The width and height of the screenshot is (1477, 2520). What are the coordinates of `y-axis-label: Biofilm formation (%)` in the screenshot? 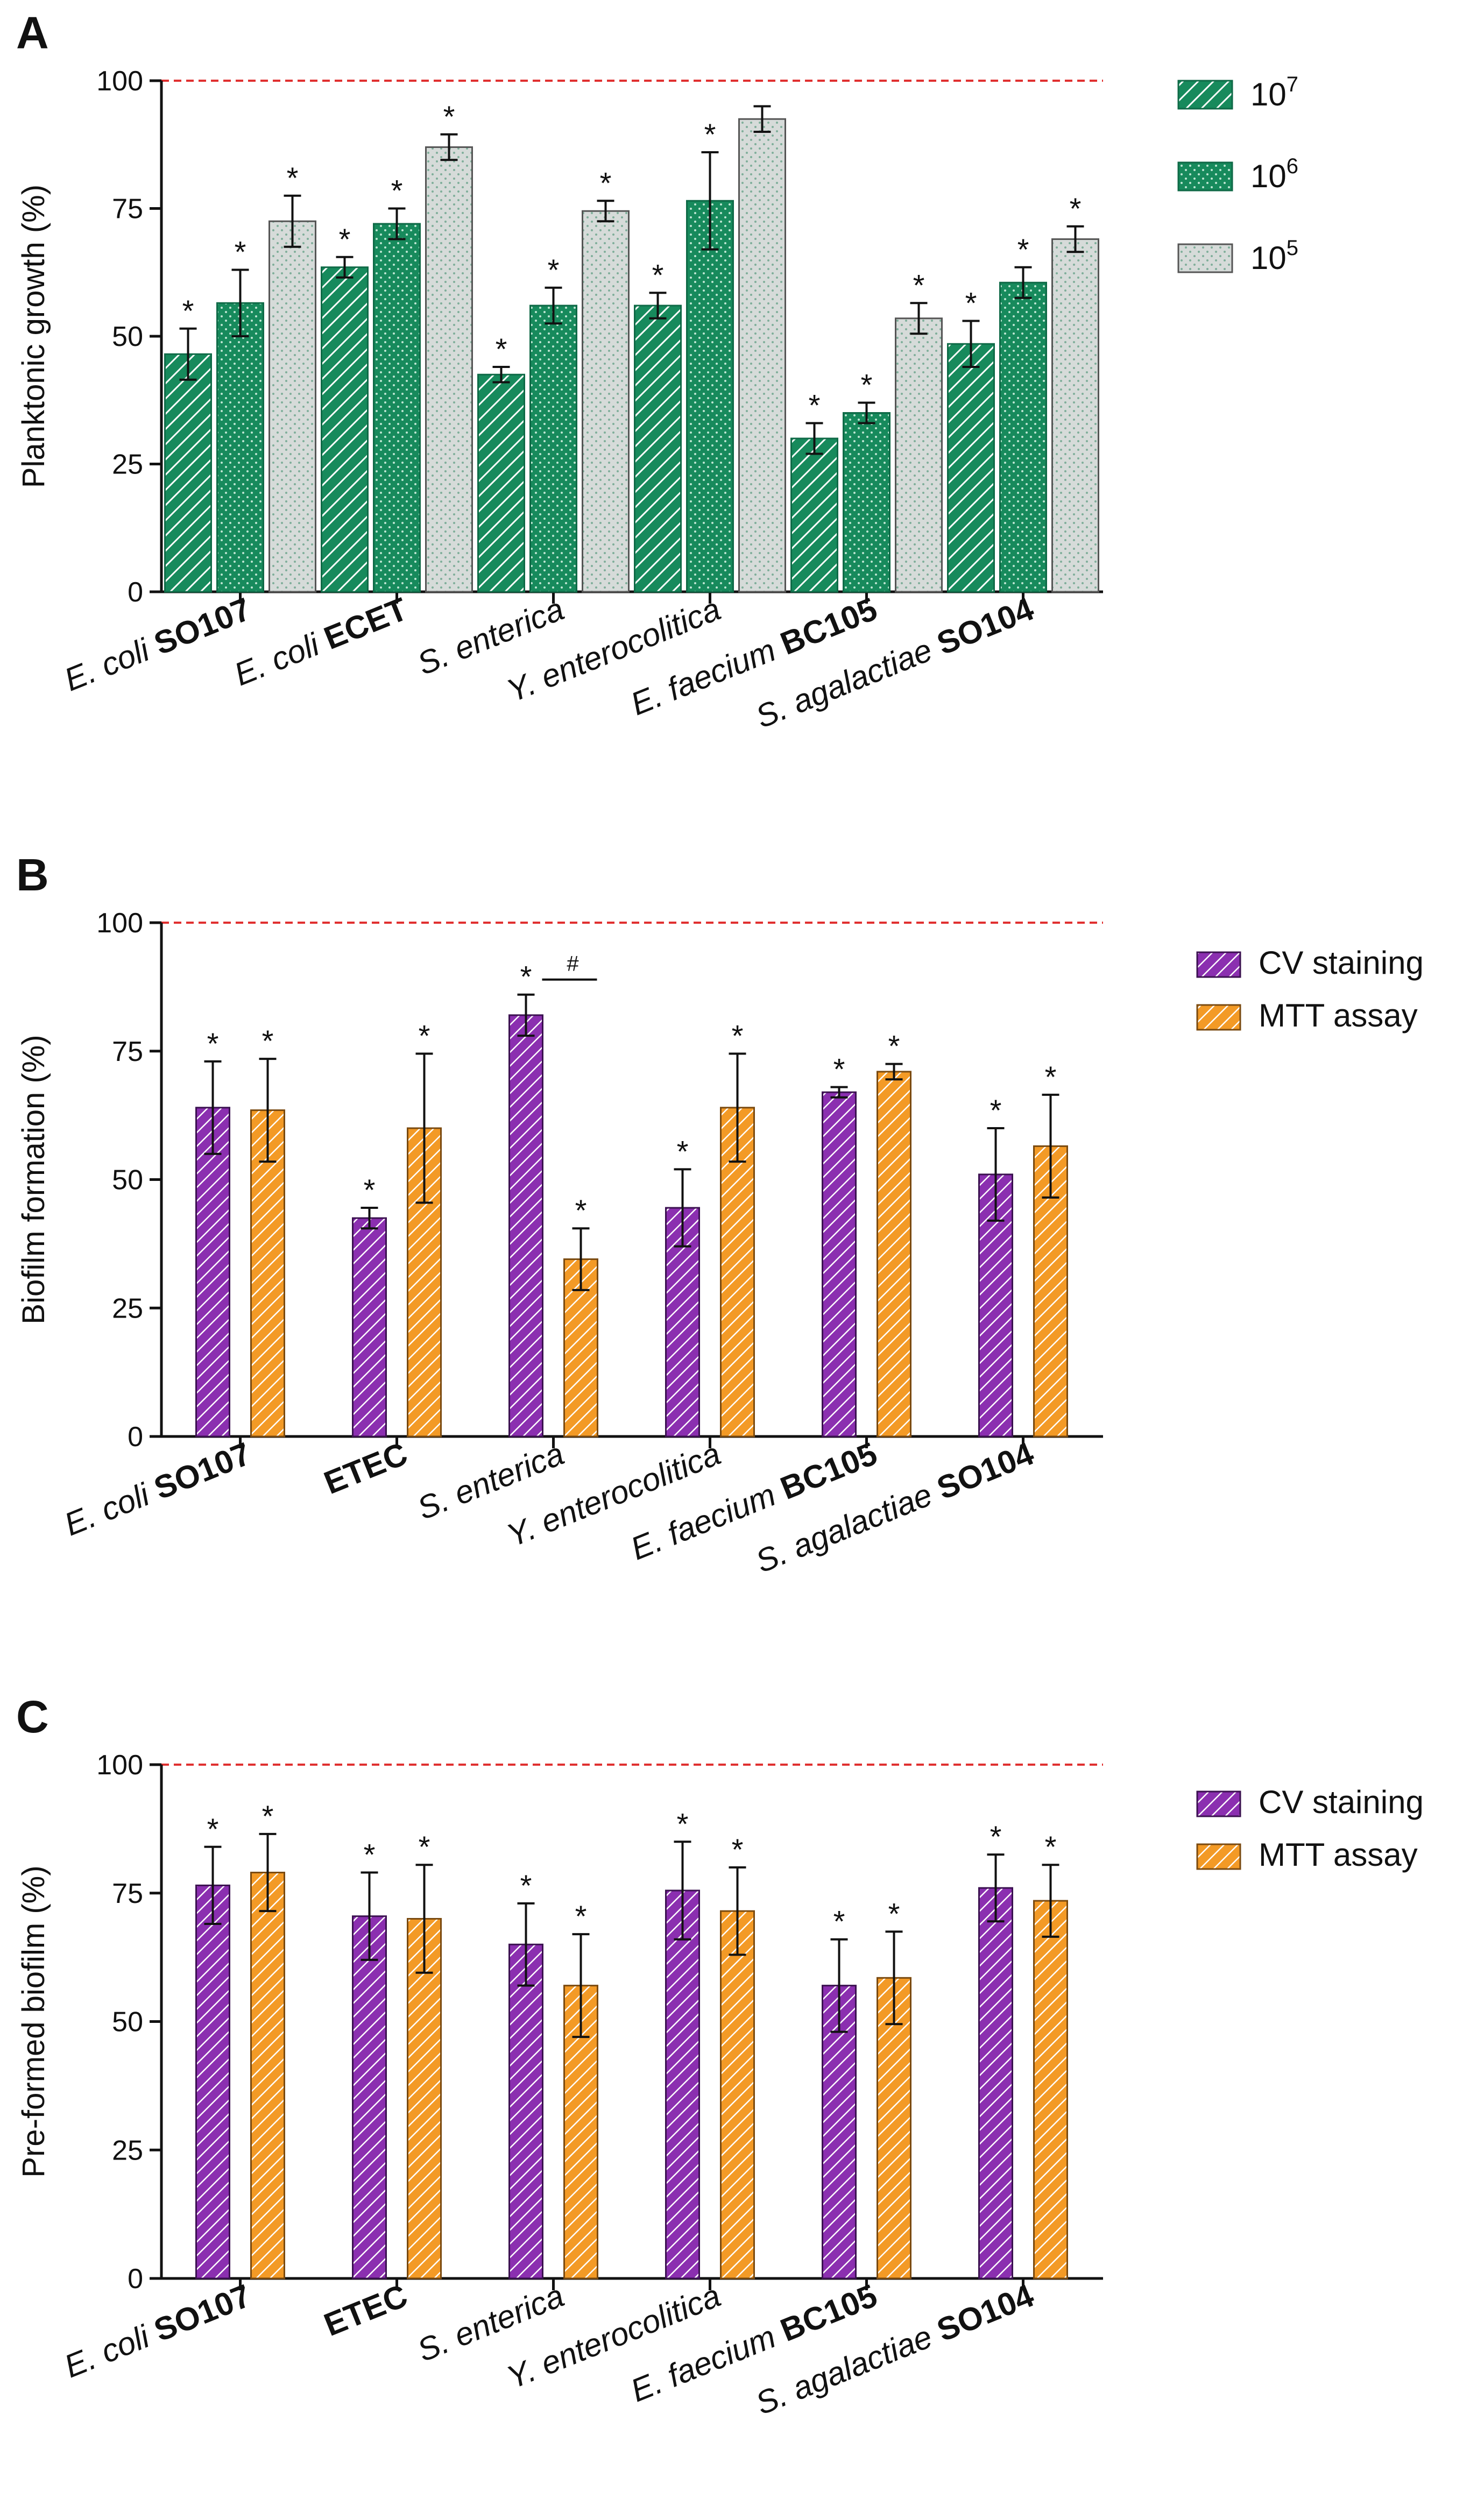 It's located at (33, 1180).